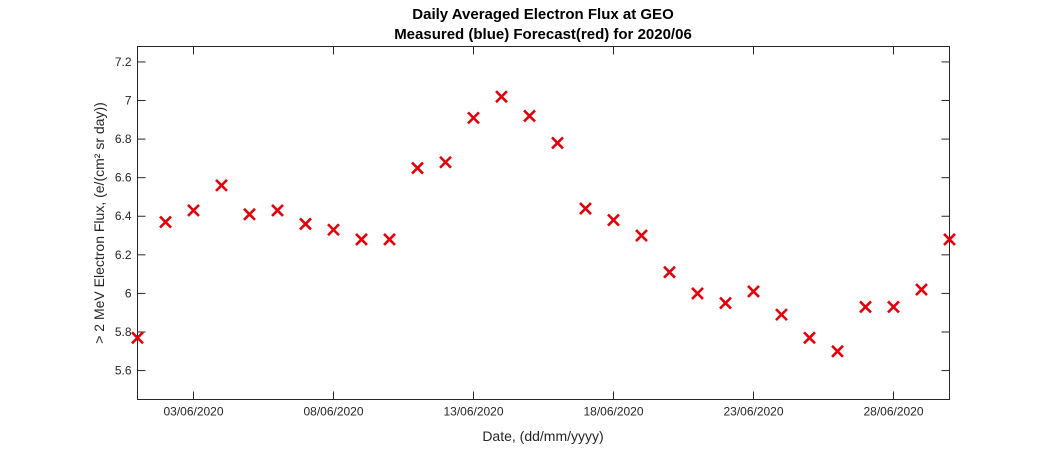 The height and width of the screenshot is (450, 1050). What do you see at coordinates (123, 216) in the screenshot?
I see `y-tick-label: 6.4` at bounding box center [123, 216].